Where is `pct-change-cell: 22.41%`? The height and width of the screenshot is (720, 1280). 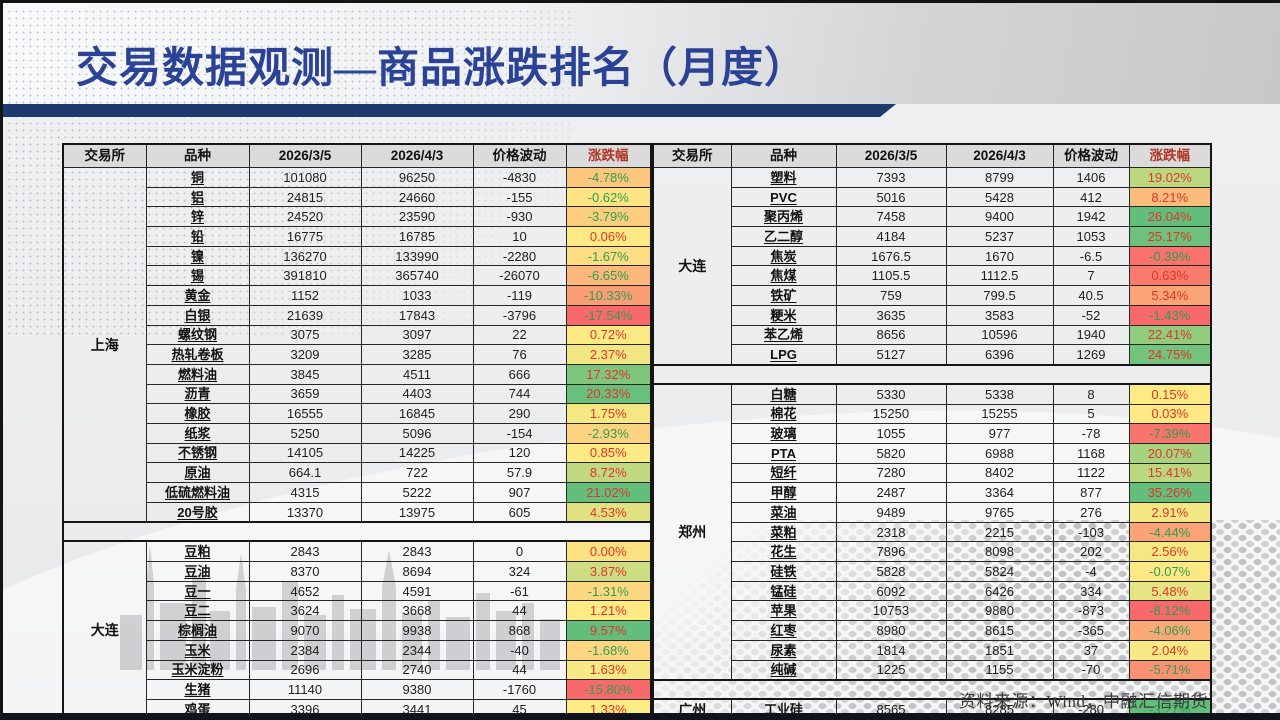
pct-change-cell: 22.41% is located at coordinates (1170, 335).